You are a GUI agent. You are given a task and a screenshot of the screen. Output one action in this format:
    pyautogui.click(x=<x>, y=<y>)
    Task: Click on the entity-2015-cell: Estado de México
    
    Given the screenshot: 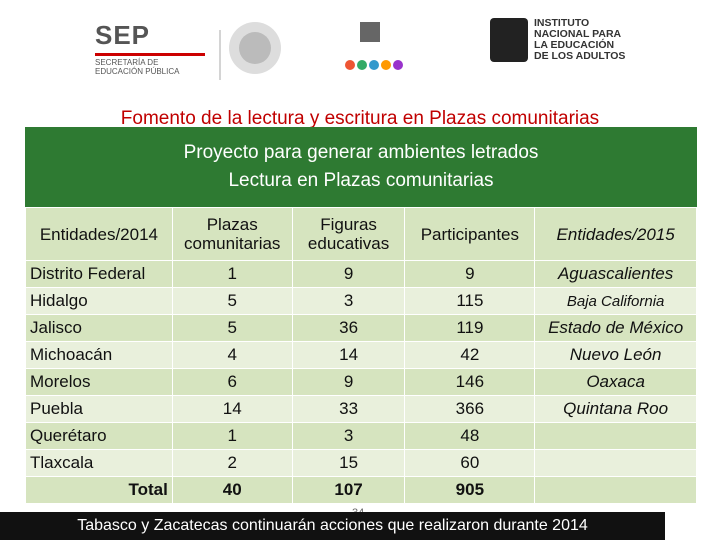 What is the action you would take?
    pyautogui.click(x=615, y=328)
    